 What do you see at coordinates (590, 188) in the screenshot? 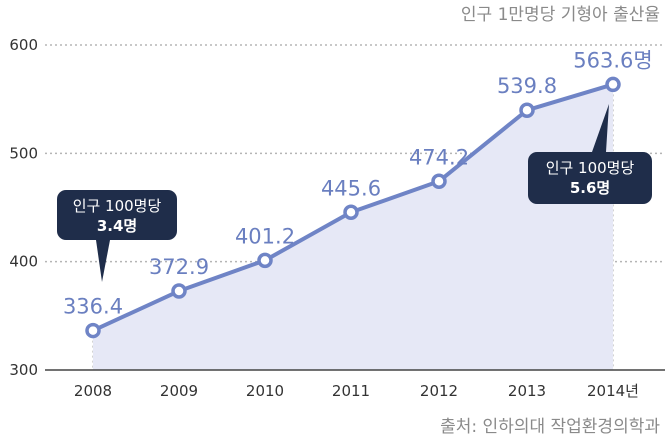
I see `callout-line2: 5.6명` at bounding box center [590, 188].